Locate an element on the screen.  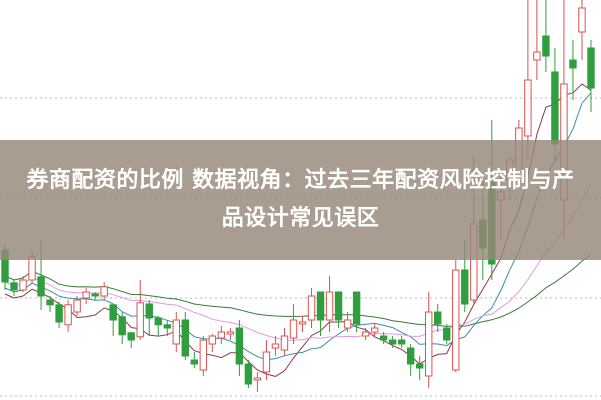
article-title: 券商配资的比例 数据视角：过去三年配资风险控制与产品设计常见误区 is located at coordinates (300, 199).